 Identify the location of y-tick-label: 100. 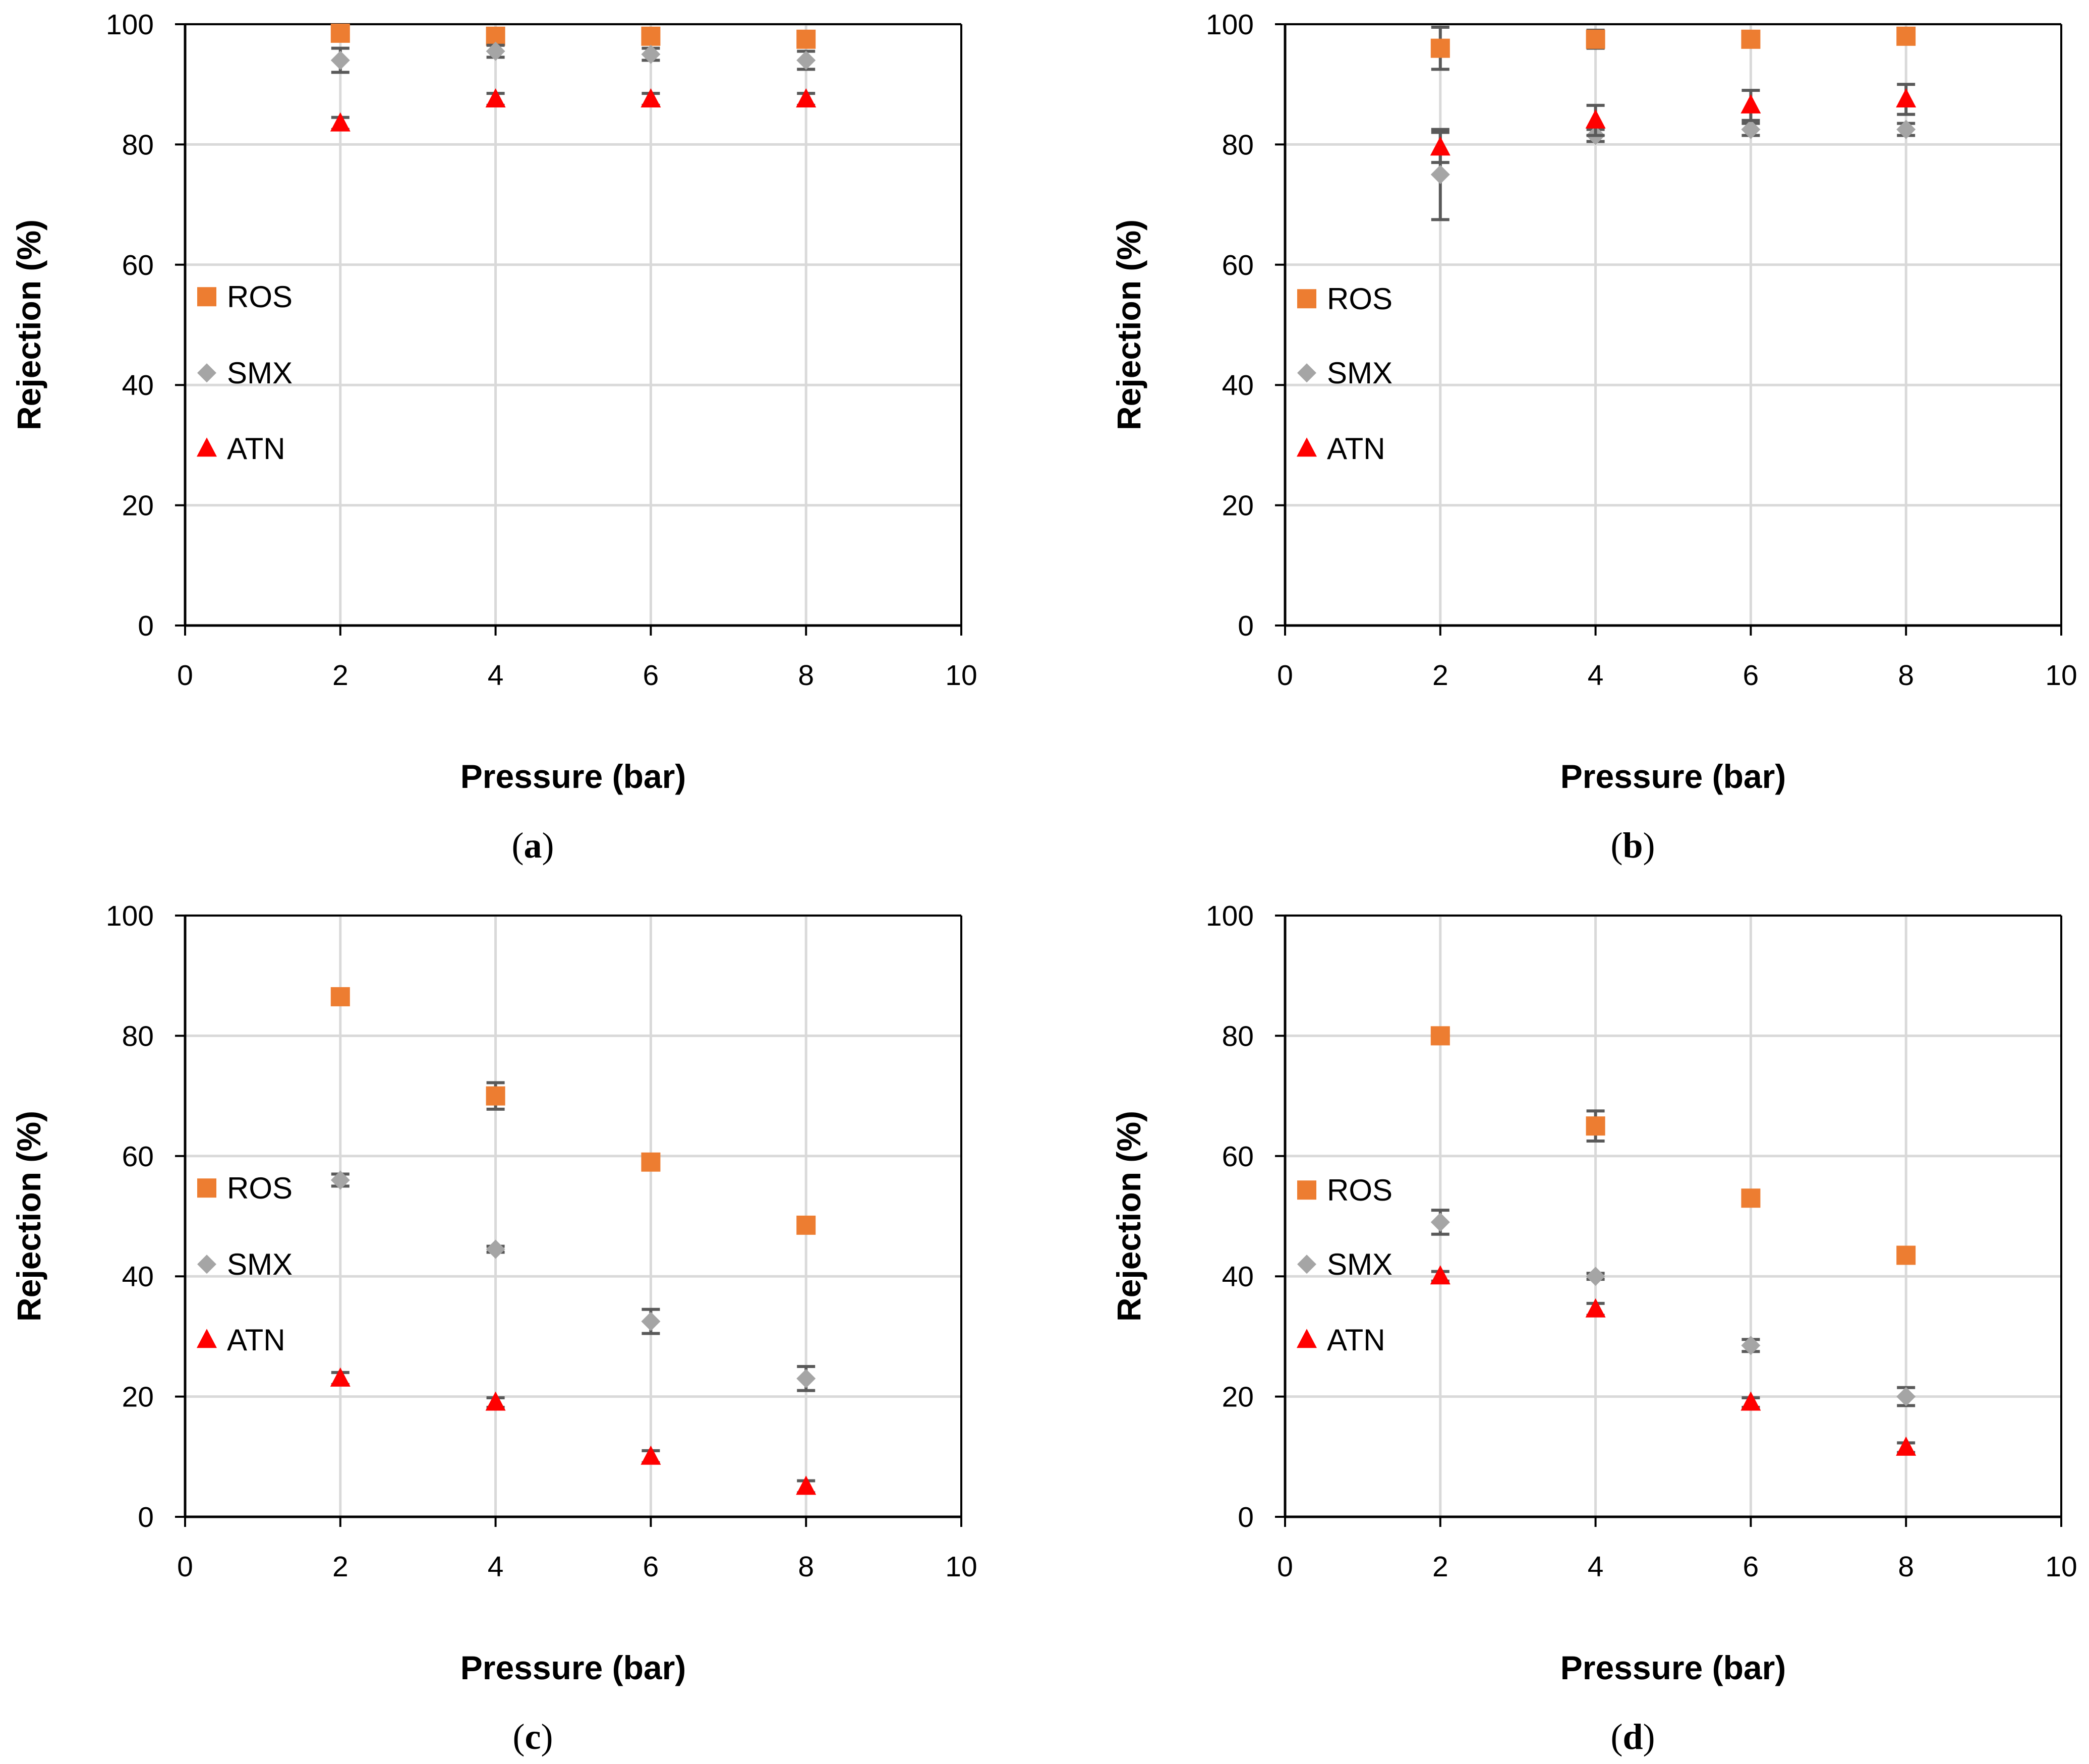
(130, 916).